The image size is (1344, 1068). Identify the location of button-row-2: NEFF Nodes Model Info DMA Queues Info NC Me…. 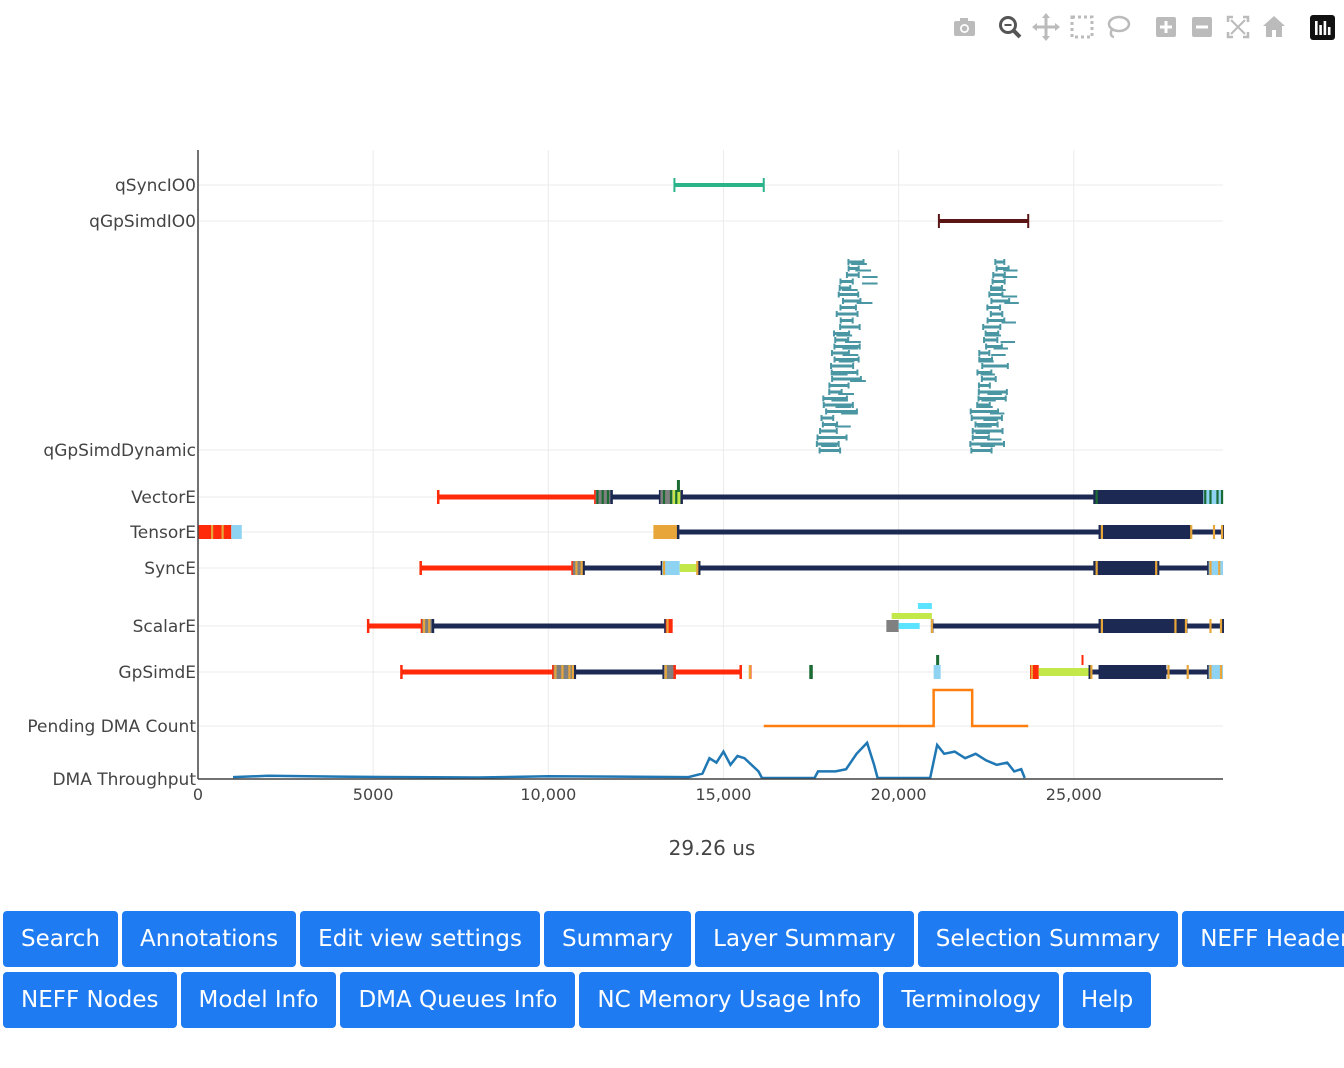
(663, 1000).